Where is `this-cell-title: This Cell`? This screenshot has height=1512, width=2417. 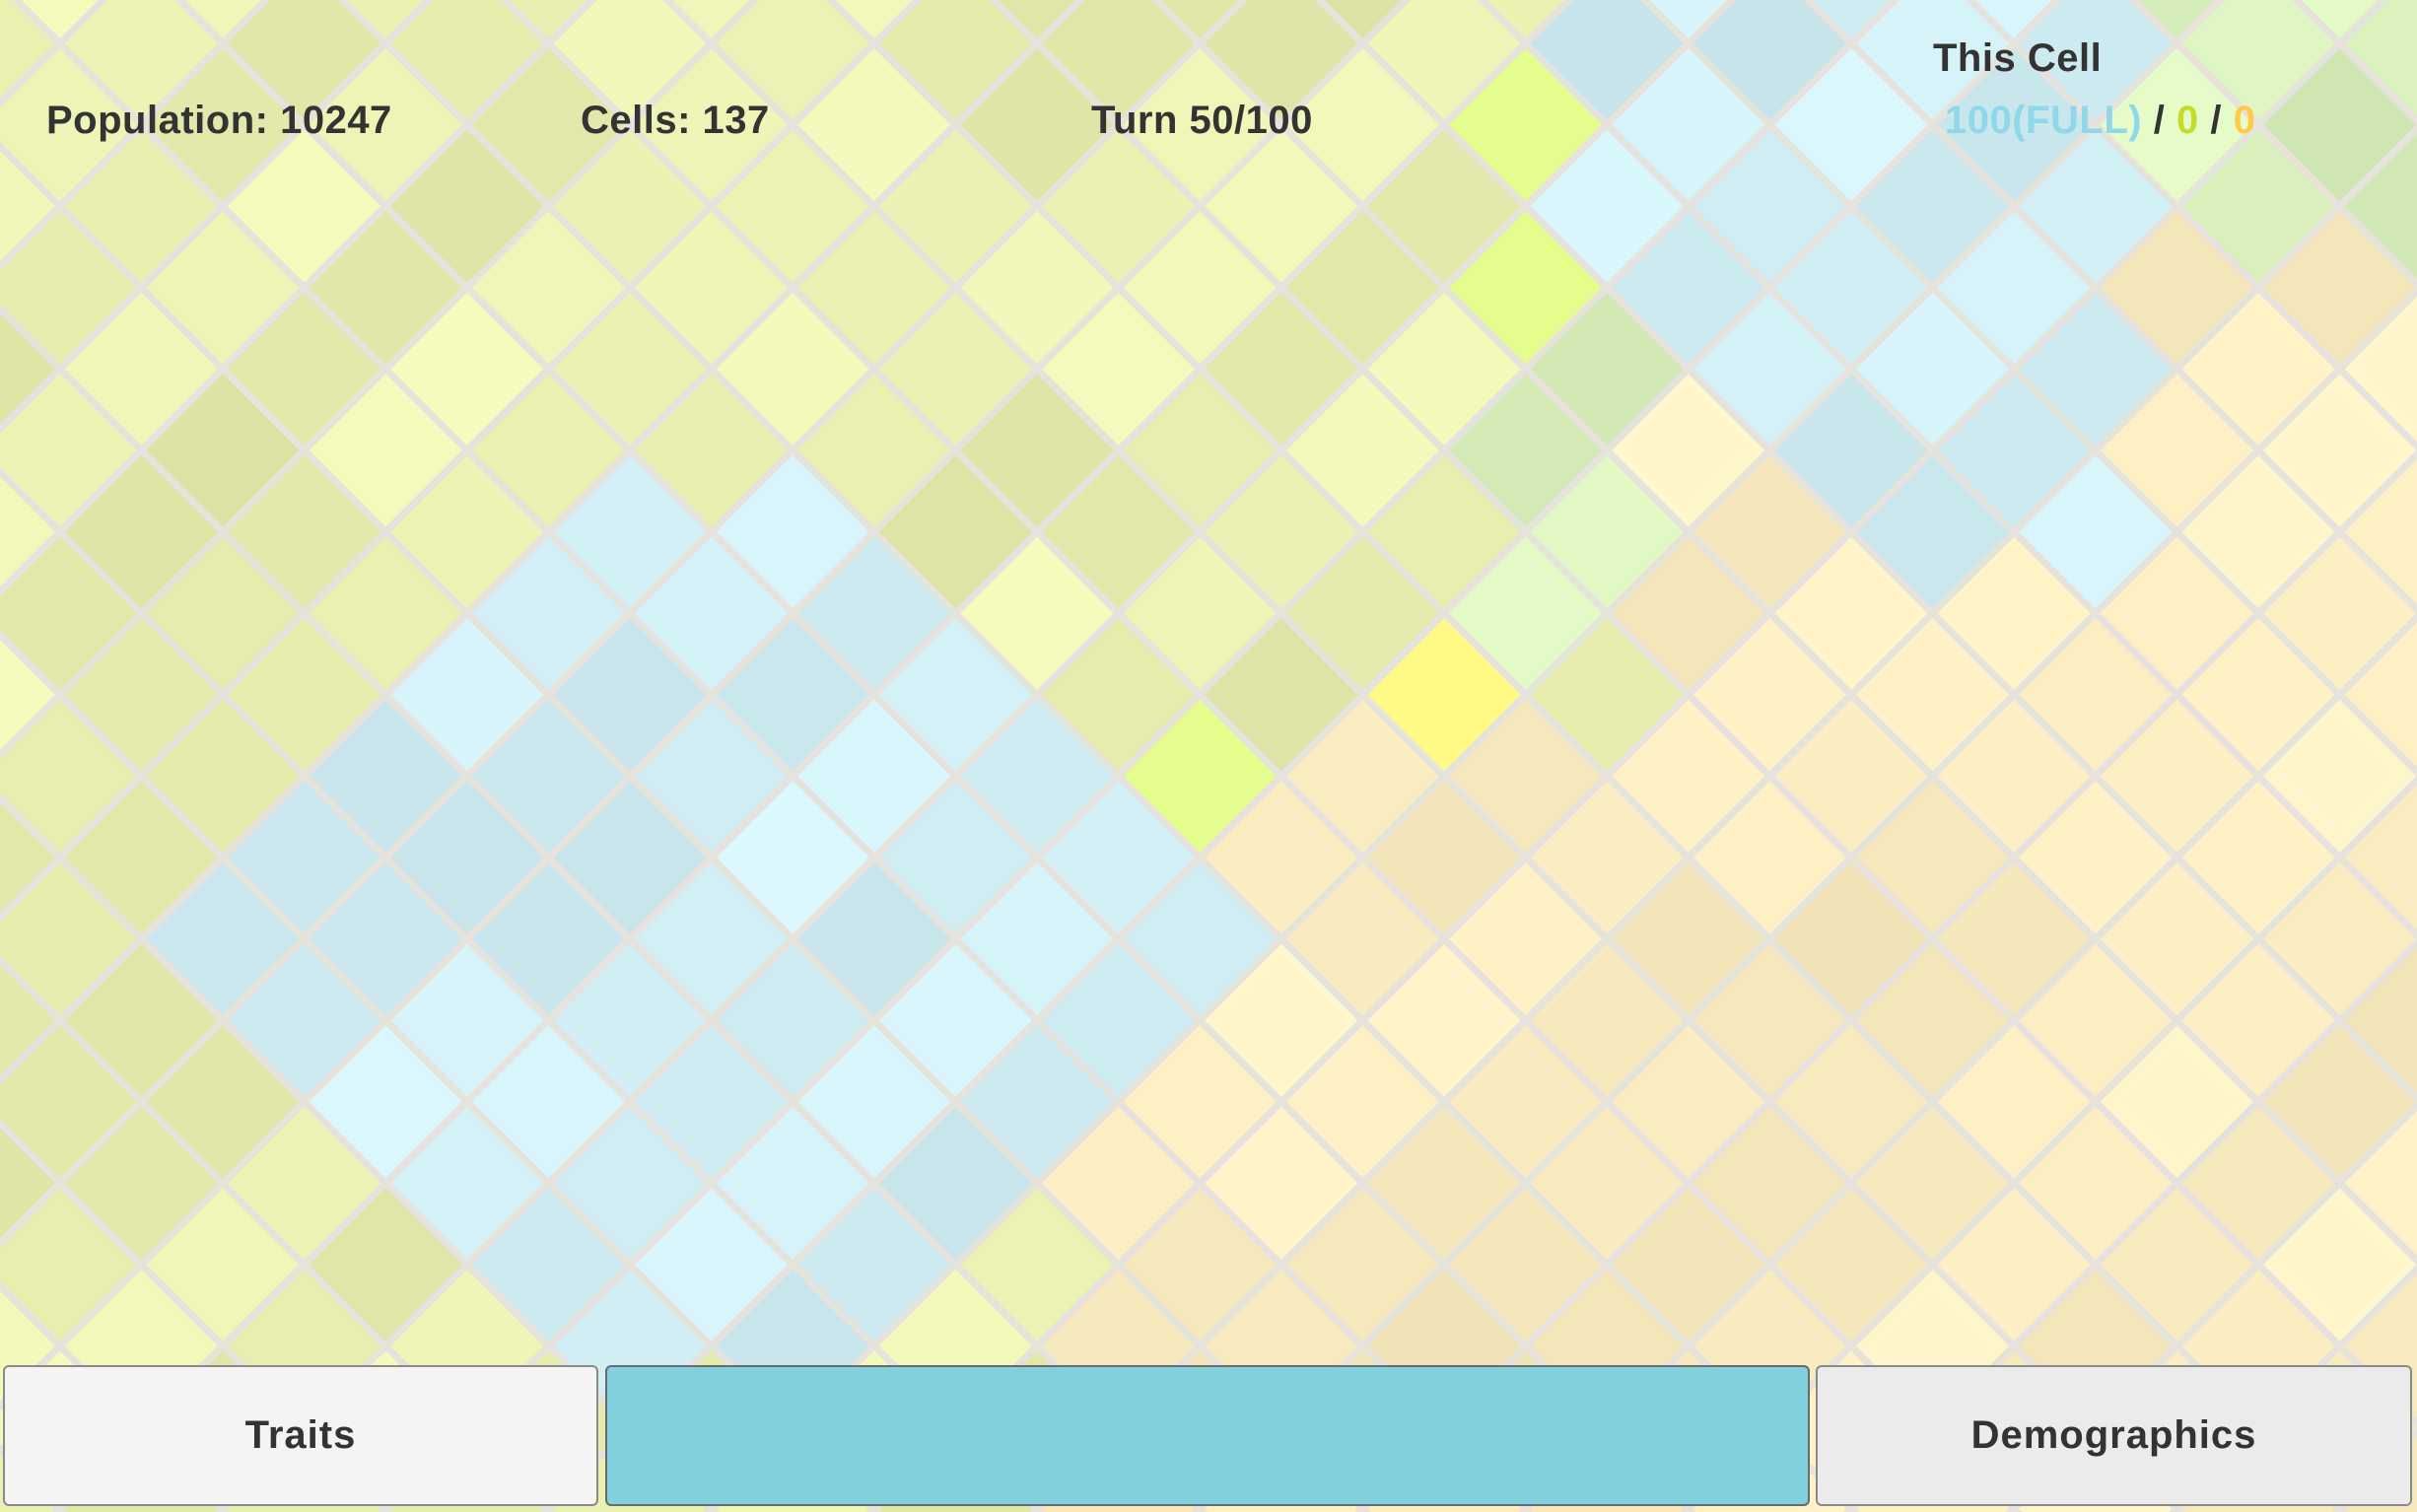
this-cell-title: This Cell is located at coordinates (2018, 58).